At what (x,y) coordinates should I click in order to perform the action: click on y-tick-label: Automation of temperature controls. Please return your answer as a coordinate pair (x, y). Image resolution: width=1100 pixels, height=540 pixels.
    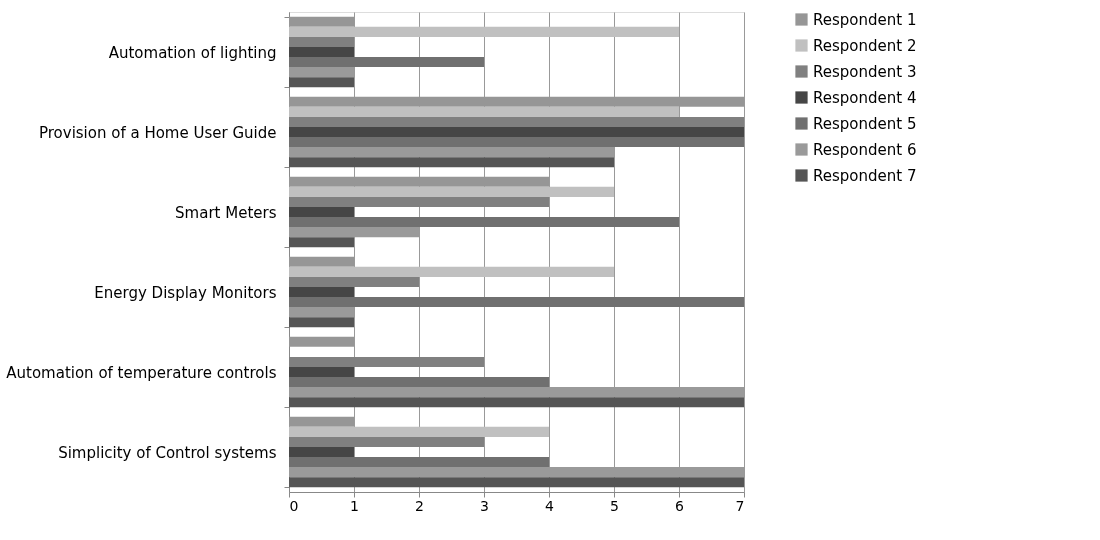
    Looking at the image, I should click on (141, 372).